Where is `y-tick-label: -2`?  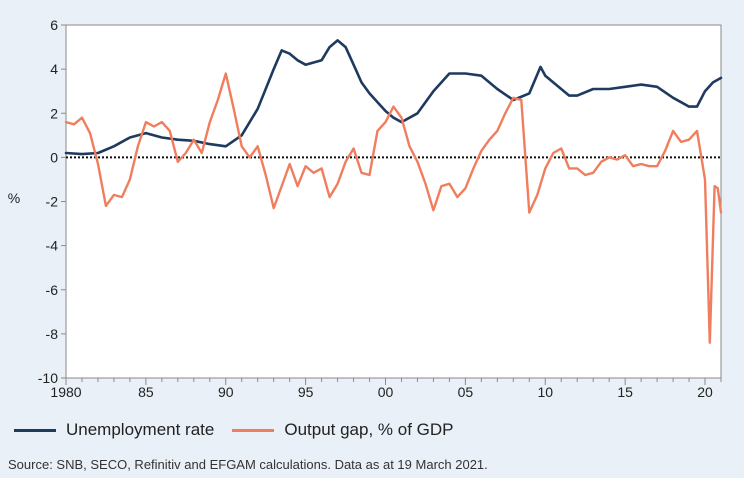
y-tick-label: -2 is located at coordinates (52, 202).